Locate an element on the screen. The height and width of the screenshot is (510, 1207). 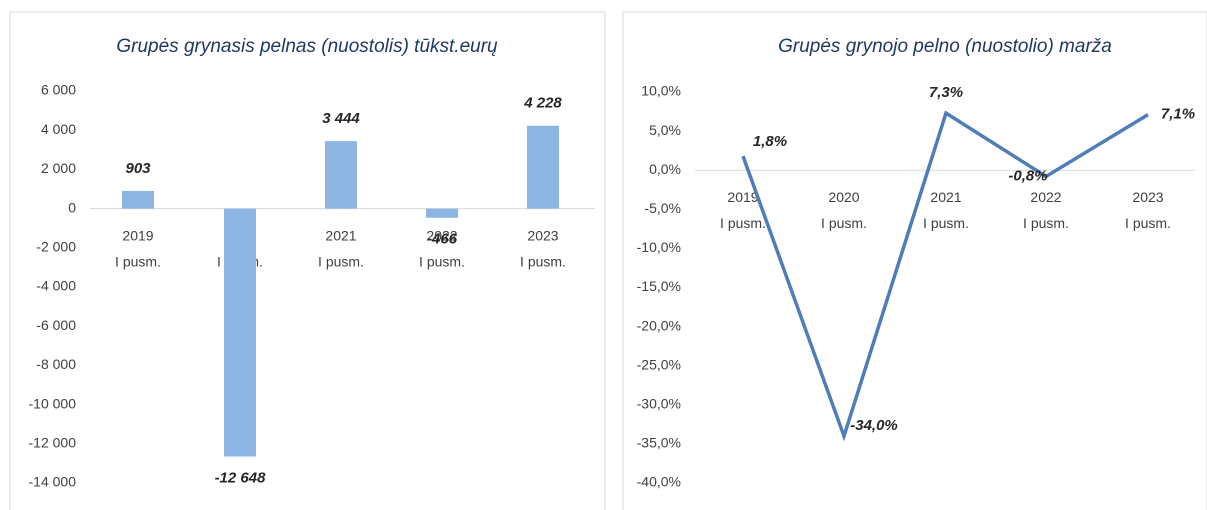
value-label: -12 648 is located at coordinates (241, 477).